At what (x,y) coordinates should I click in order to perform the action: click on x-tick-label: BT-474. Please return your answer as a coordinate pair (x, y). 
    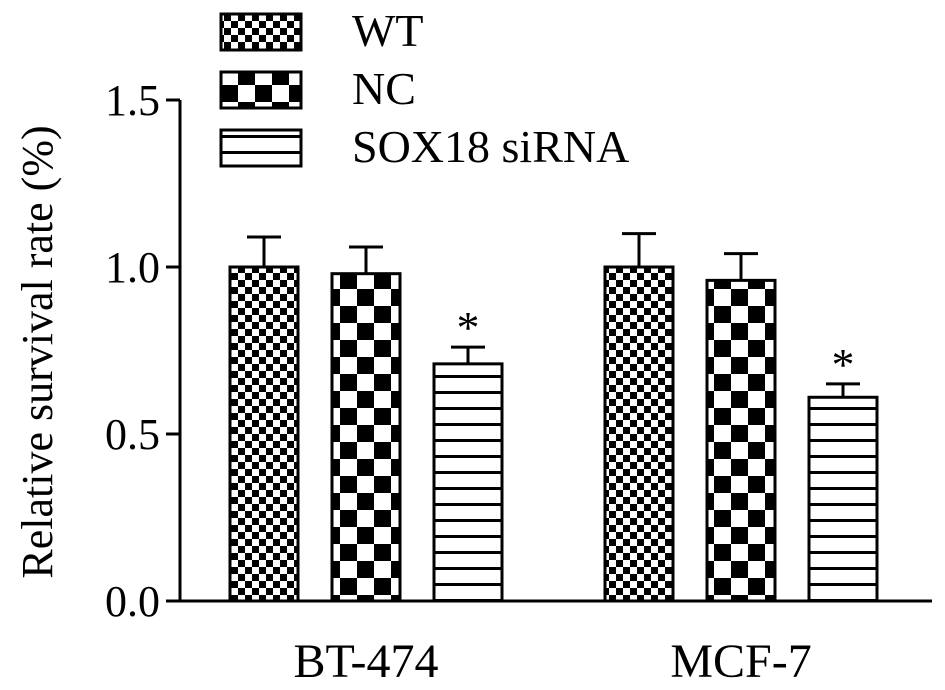
    Looking at the image, I should click on (366, 661).